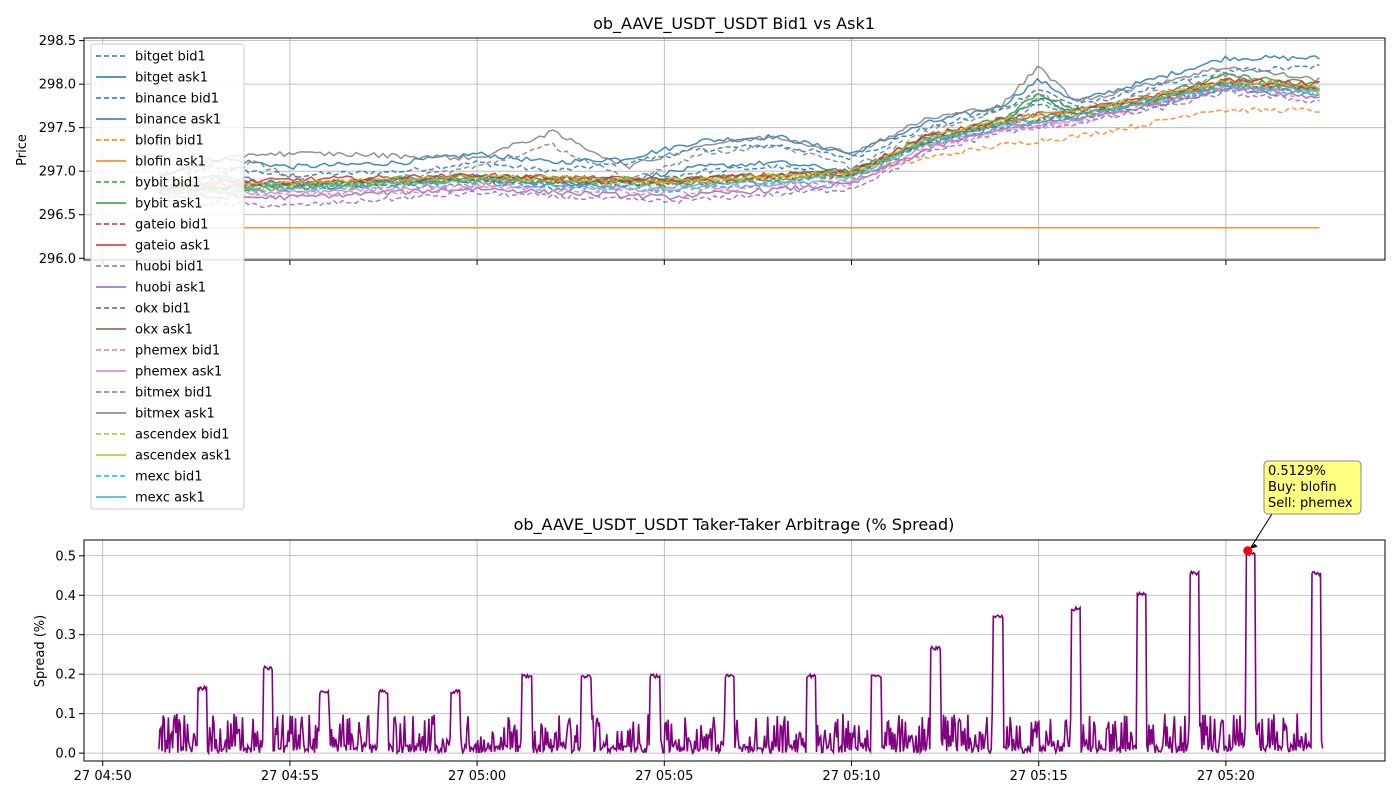 The height and width of the screenshot is (800, 1400). I want to click on price-series-okx-ask1, so click(739, 133).